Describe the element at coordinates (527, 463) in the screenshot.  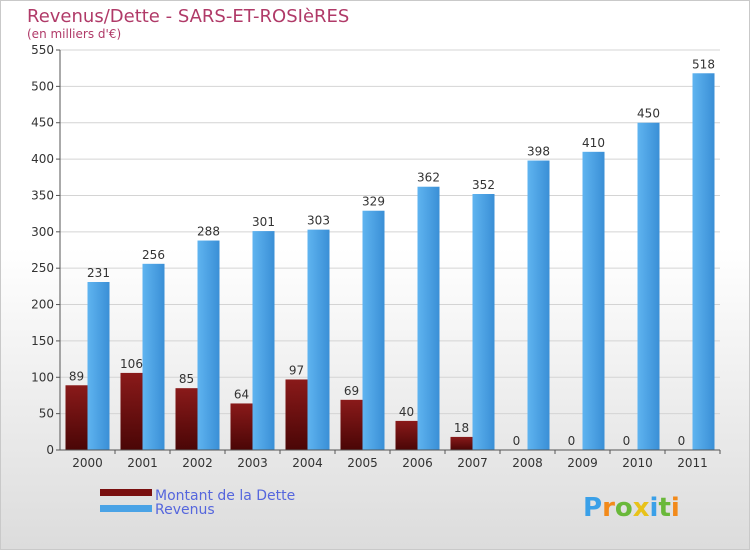
I see `x-tick-label: 2008` at that location.